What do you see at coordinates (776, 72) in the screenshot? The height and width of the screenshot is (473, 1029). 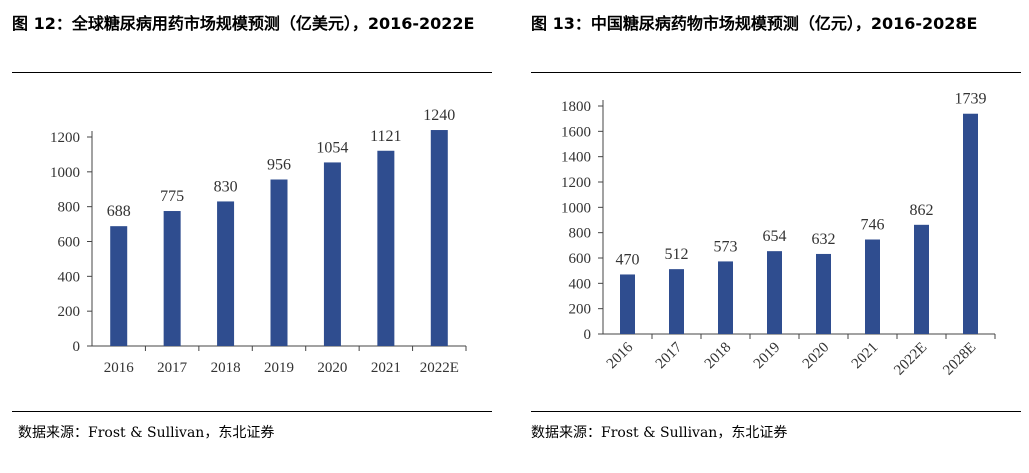 I see `right-title-rule` at bounding box center [776, 72].